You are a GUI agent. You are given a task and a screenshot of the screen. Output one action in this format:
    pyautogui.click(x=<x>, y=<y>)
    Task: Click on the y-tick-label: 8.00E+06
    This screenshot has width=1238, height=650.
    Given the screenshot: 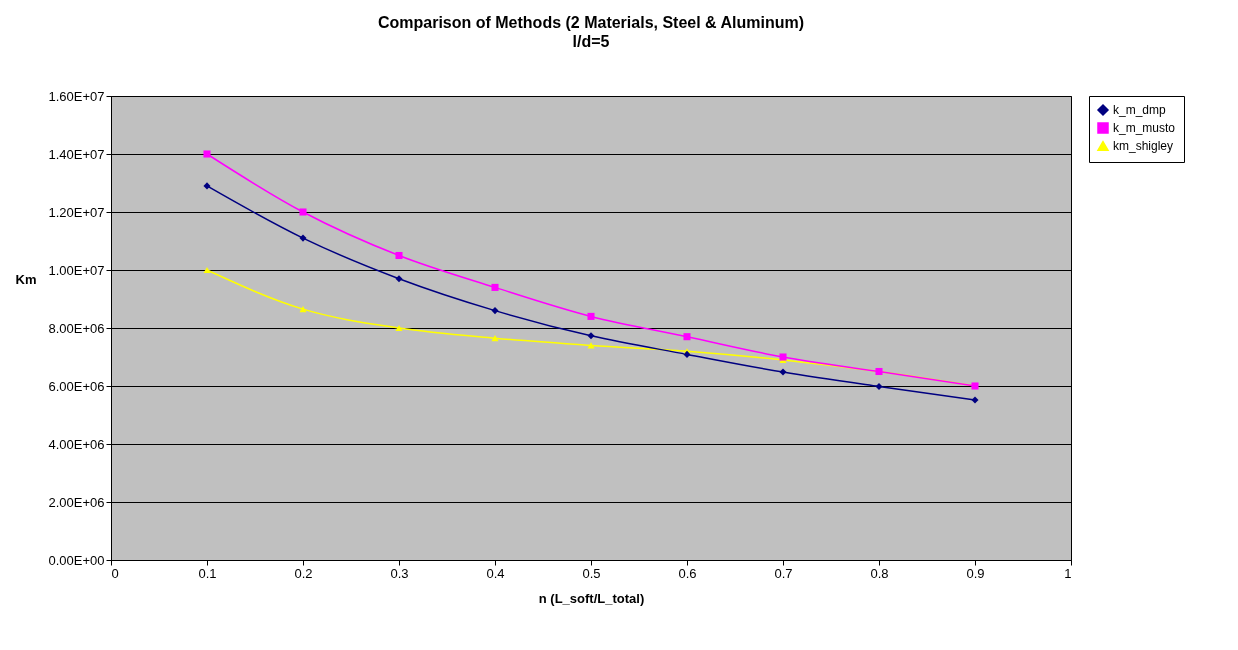 What is the action you would take?
    pyautogui.click(x=76, y=328)
    